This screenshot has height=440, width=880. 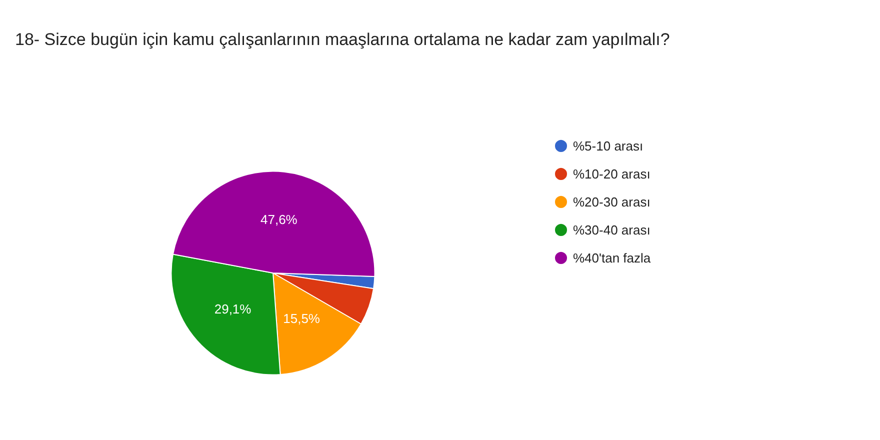 What do you see at coordinates (611, 230) in the screenshot?
I see `legend-label: %30-40 arası` at bounding box center [611, 230].